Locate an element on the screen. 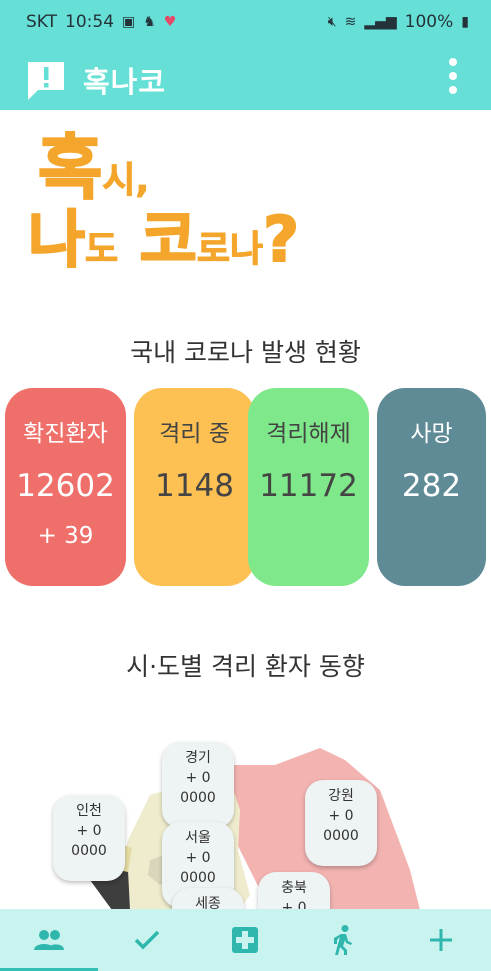 This screenshot has width=491, height=971. walking-icon is located at coordinates (343, 940).